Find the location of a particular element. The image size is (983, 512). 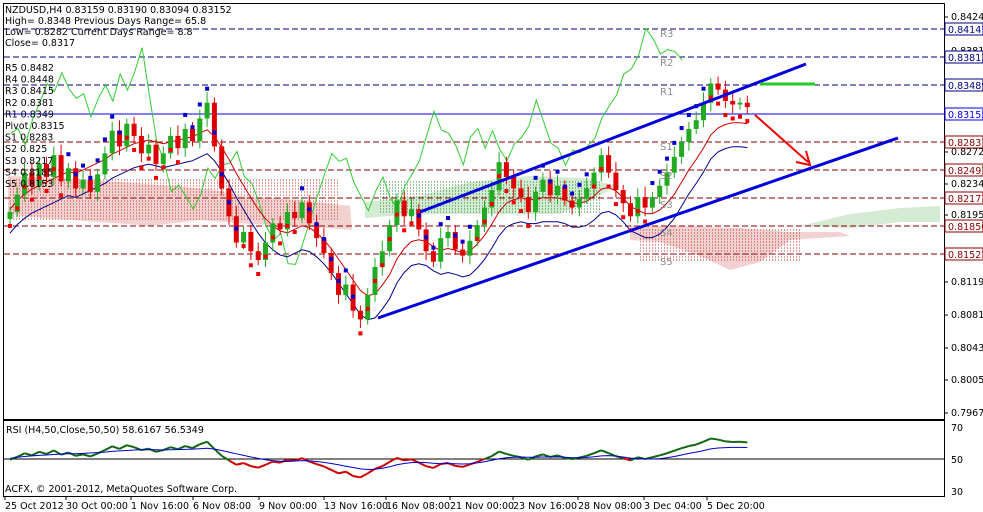

pivot-label: Pivot 0.8315 is located at coordinates (35, 126).